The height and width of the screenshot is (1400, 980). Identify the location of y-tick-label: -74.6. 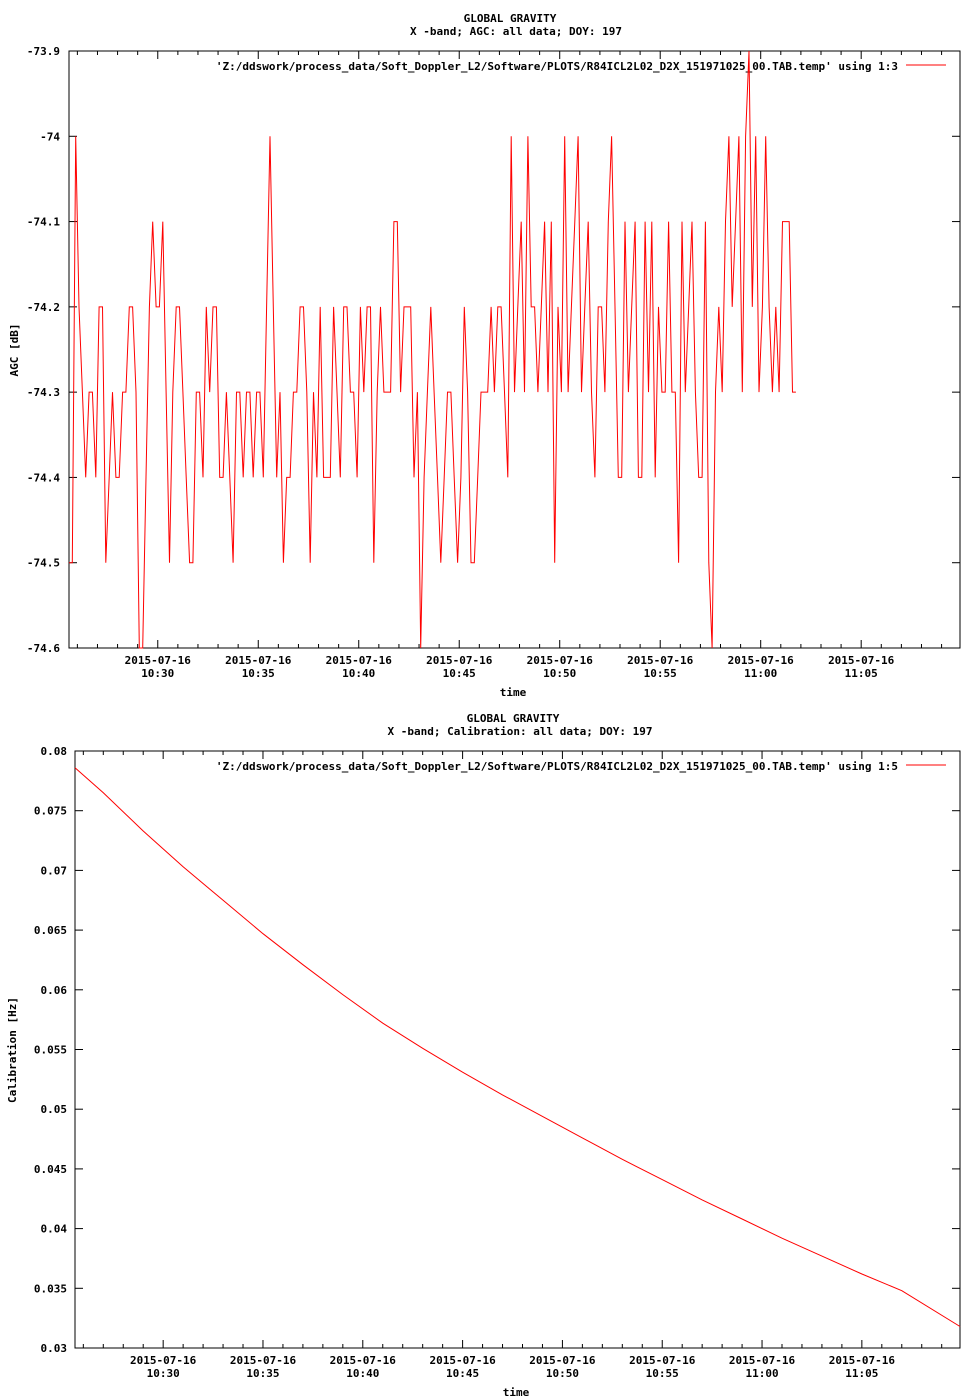
(43, 648).